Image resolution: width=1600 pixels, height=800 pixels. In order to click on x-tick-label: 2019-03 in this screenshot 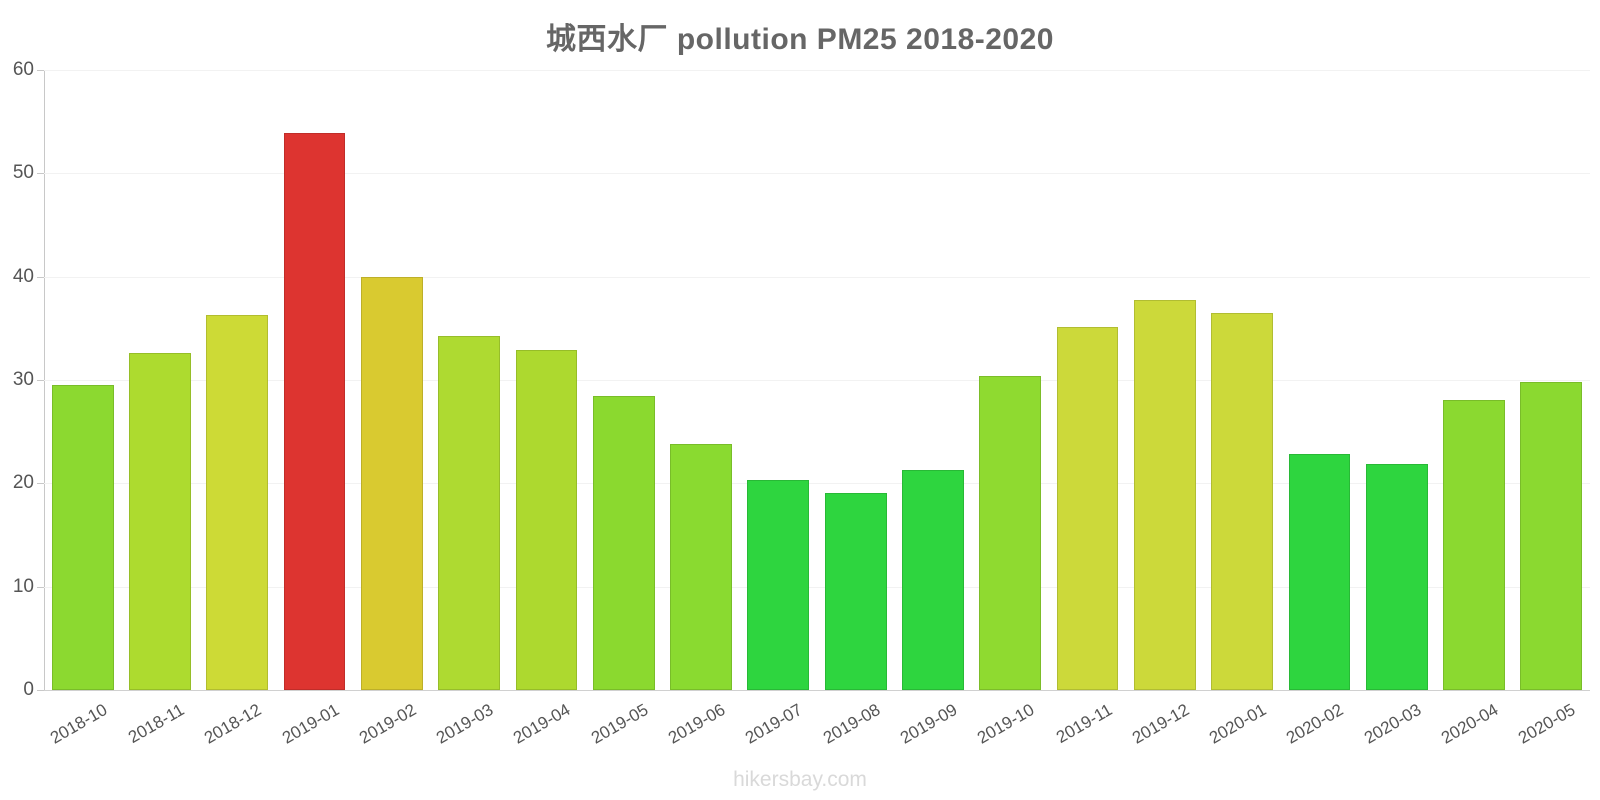, I will do `click(465, 724)`.